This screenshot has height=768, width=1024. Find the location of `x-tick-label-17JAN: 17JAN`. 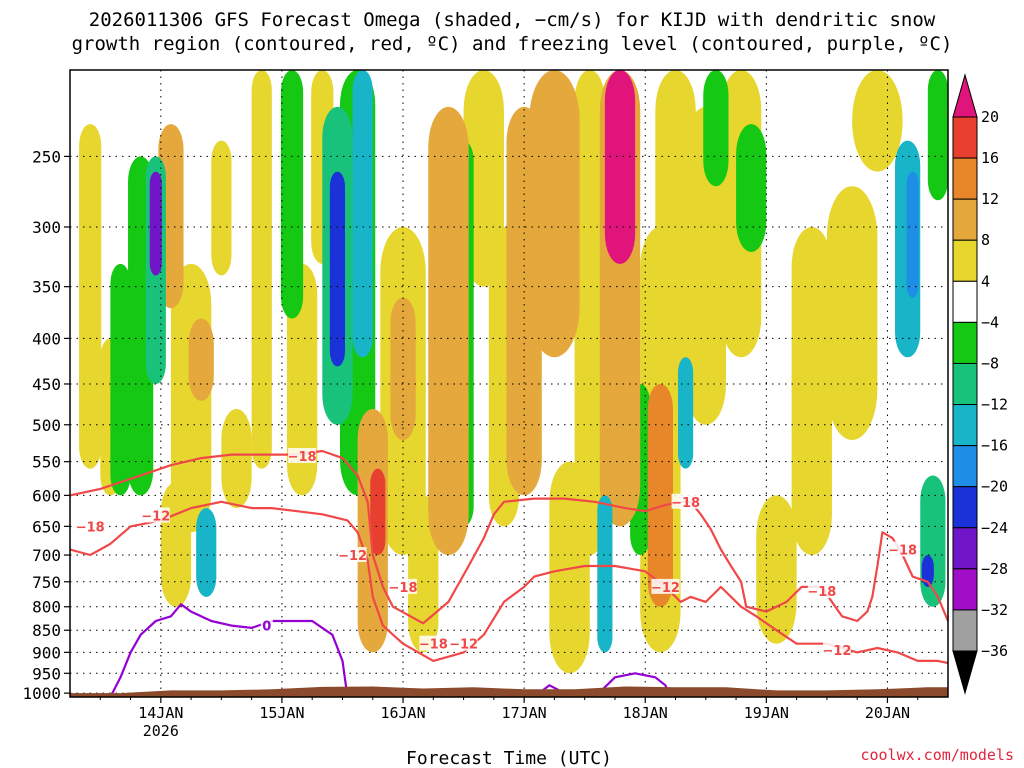

x-tick-label-17JAN: 17JAN is located at coordinates (524, 713).